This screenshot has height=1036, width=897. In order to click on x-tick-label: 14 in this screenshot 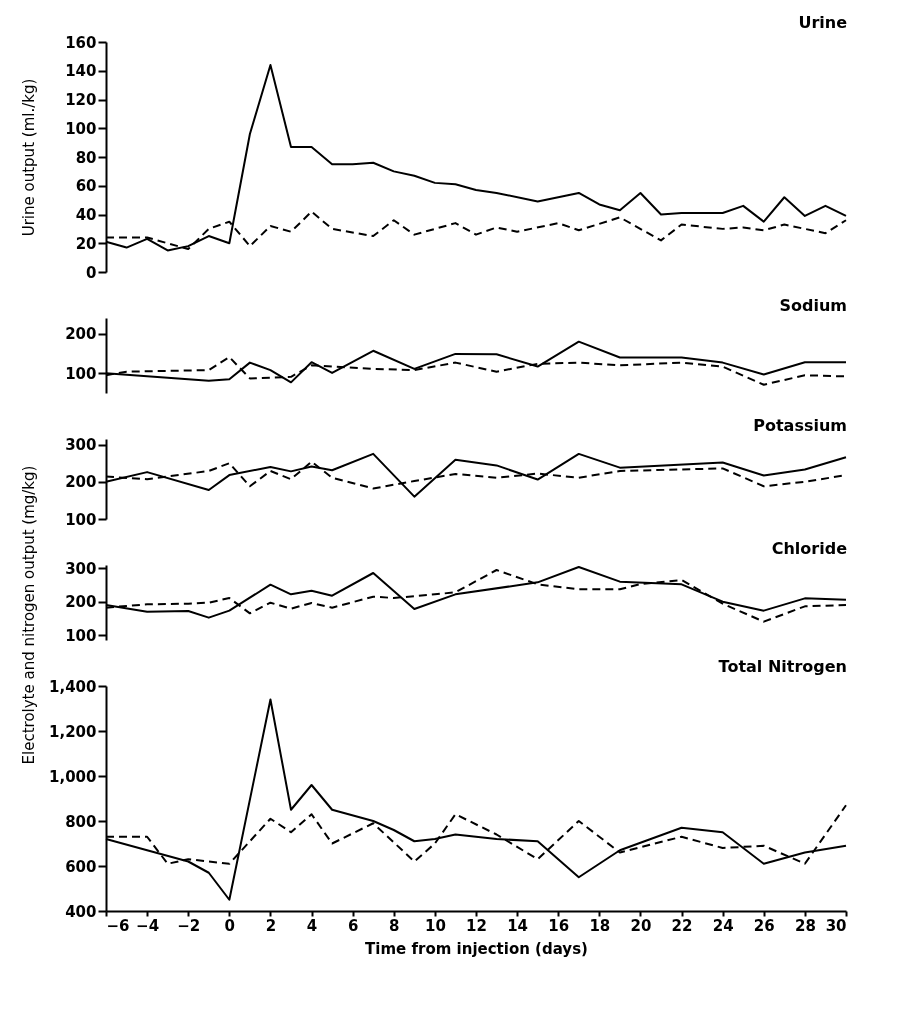, I will do `click(518, 925)`.